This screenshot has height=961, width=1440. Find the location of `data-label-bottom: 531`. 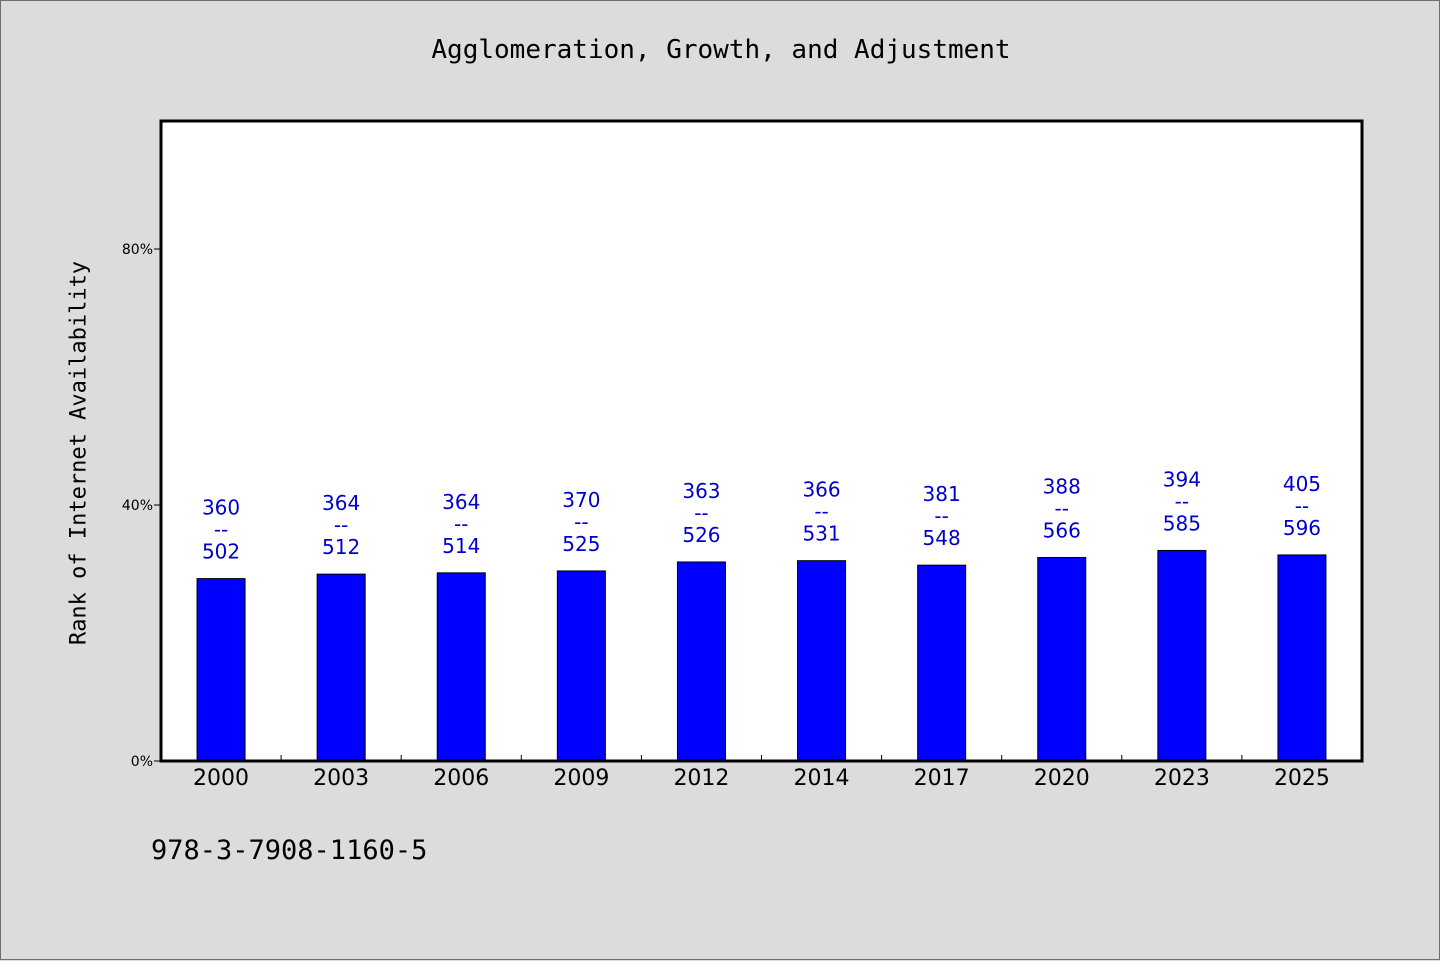

data-label-bottom: 531 is located at coordinates (821, 534).